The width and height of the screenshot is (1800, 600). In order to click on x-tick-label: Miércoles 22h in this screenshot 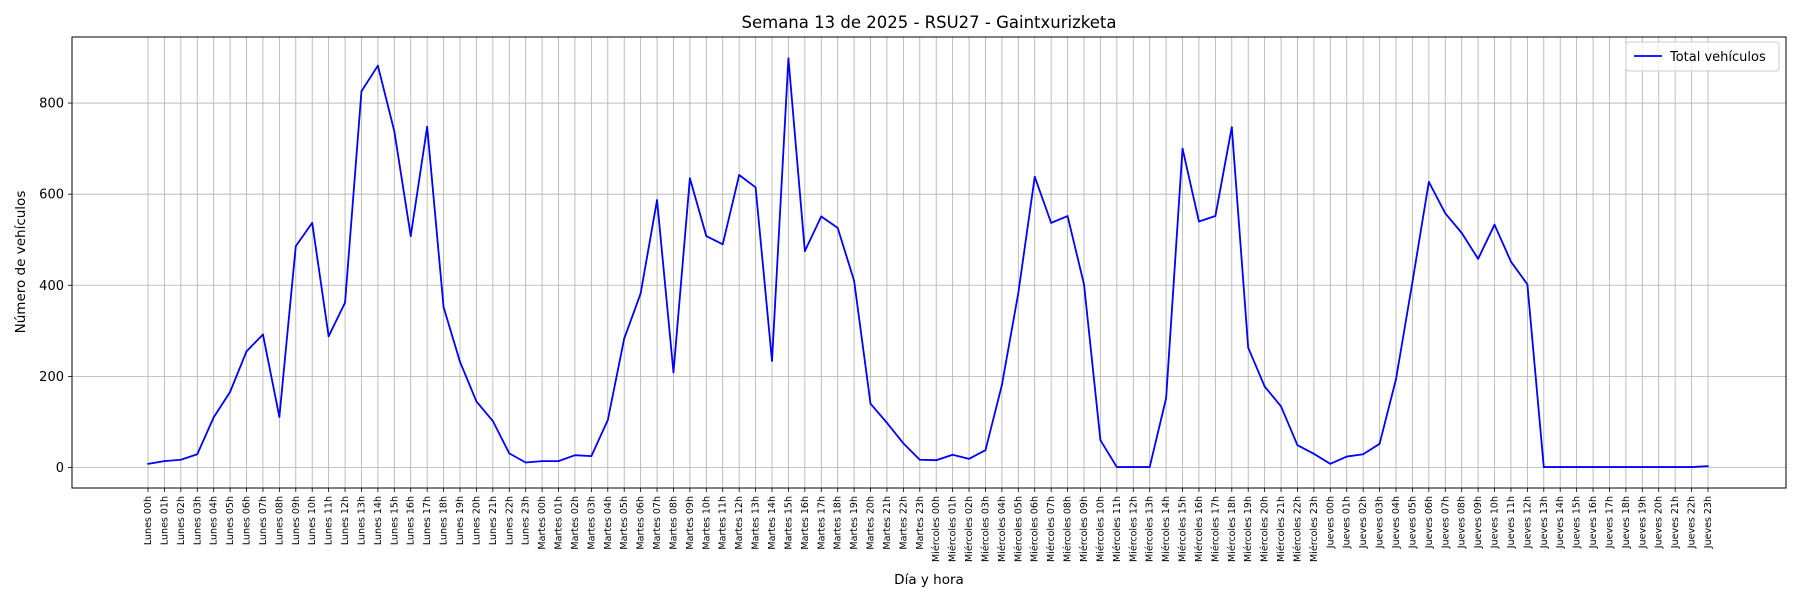, I will do `click(1297, 529)`.